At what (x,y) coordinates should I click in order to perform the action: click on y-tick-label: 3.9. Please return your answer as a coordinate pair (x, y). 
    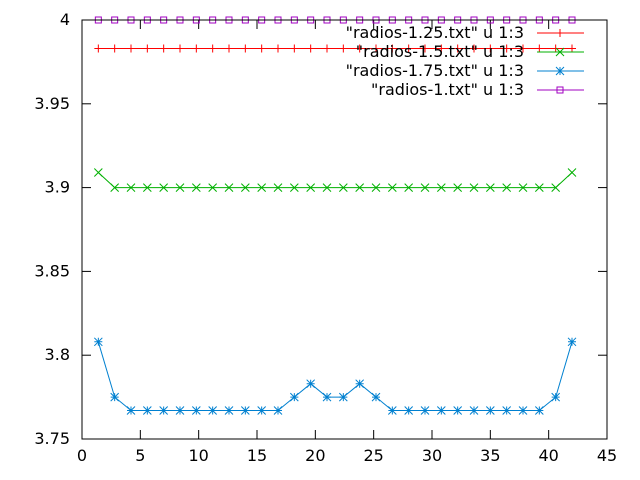
    Looking at the image, I should click on (57, 187).